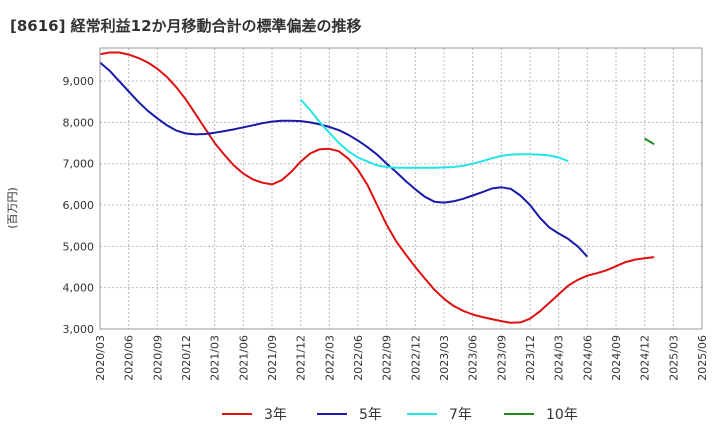  I want to click on x-tick-label: 2021/09, so click(272, 358).